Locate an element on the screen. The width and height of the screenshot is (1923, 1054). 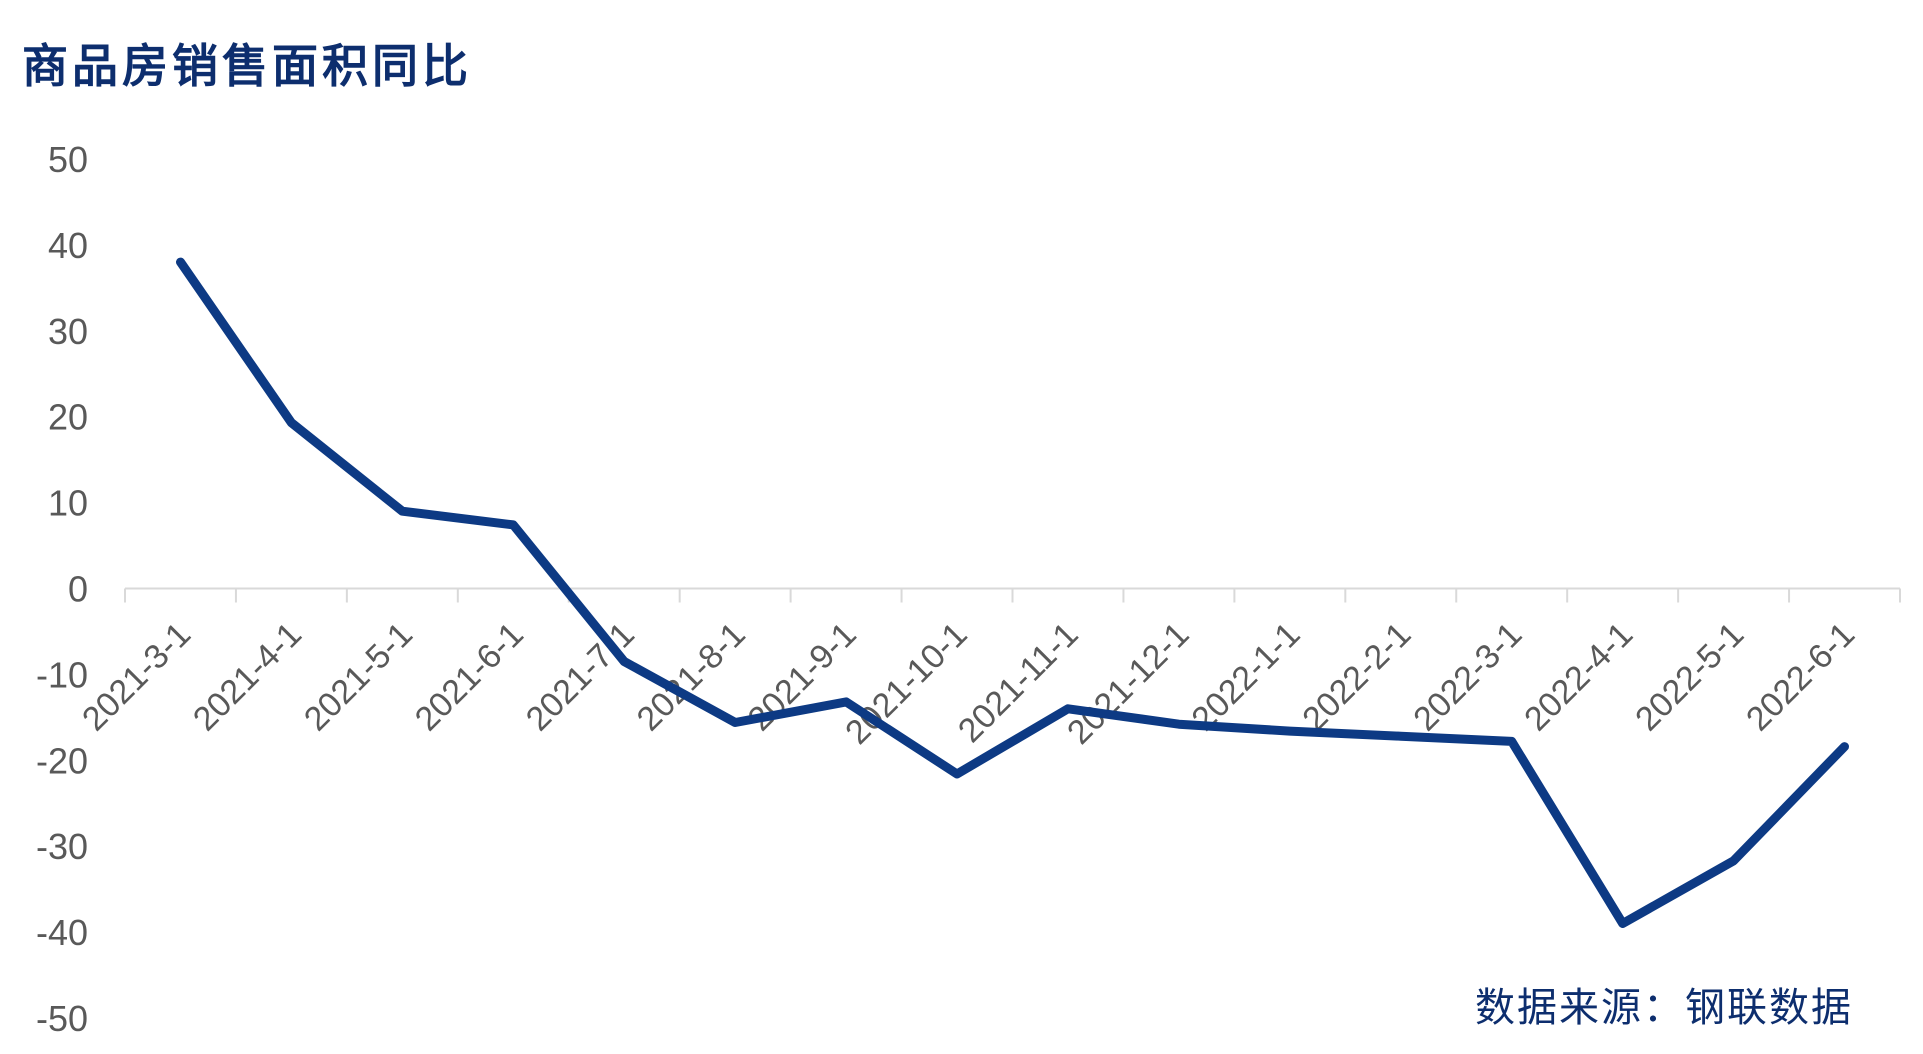
x-axis is located at coordinates (1012, 595).